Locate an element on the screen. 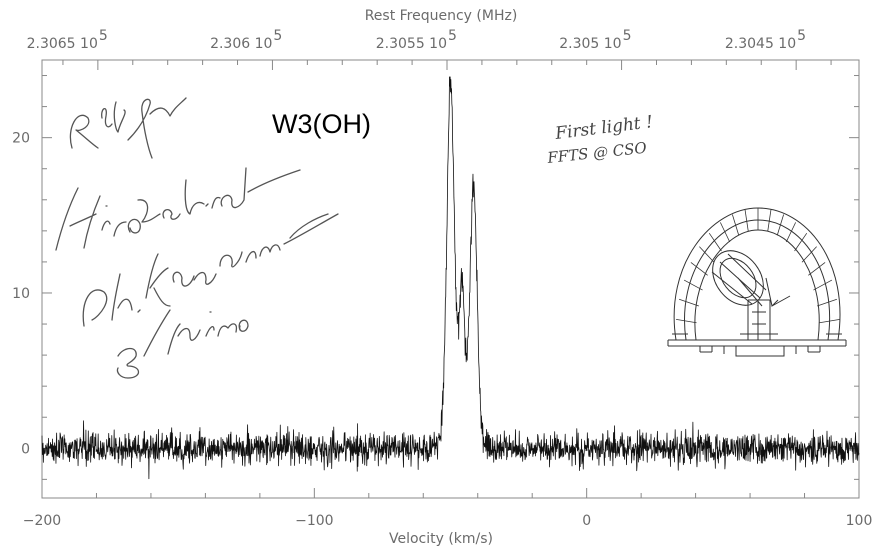 The image size is (880, 549). x-tick-label: −100 is located at coordinates (314, 521).